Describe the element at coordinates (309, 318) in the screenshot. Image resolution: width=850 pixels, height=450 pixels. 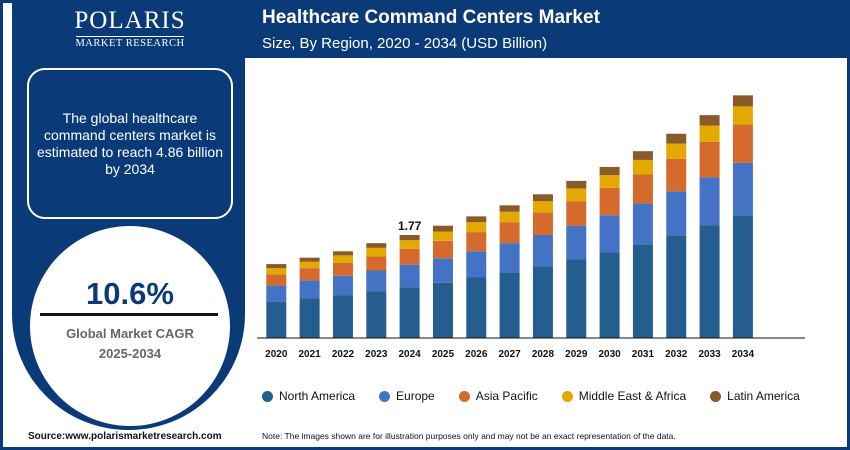
I see `bar-2021-north-america` at that location.